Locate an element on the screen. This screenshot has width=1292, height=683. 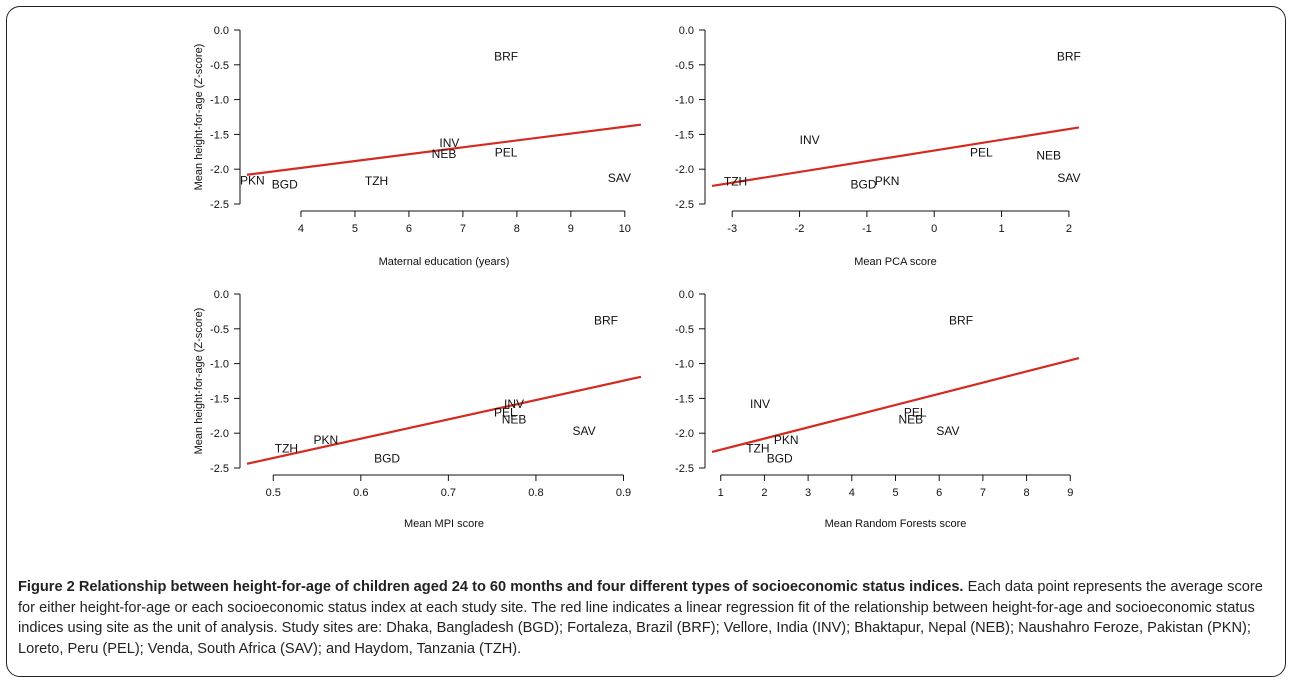
panel-4-y-tick-label: -2.0 is located at coordinates (684, 434).